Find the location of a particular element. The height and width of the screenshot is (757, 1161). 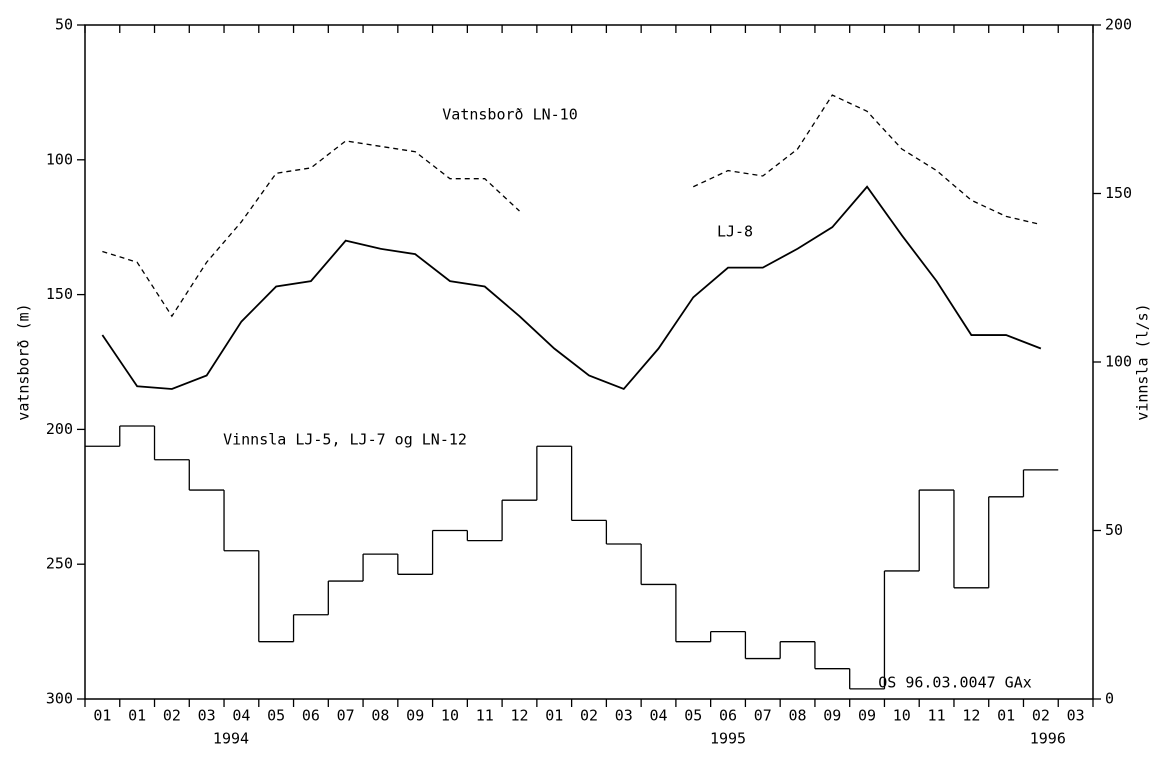

y-tick-label: 300 is located at coordinates (59, 699).